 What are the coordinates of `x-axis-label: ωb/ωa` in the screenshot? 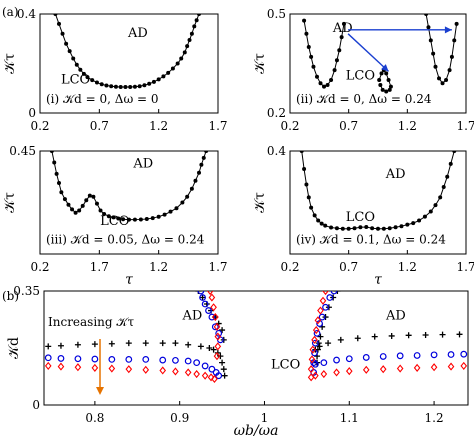 It's located at (256, 431).